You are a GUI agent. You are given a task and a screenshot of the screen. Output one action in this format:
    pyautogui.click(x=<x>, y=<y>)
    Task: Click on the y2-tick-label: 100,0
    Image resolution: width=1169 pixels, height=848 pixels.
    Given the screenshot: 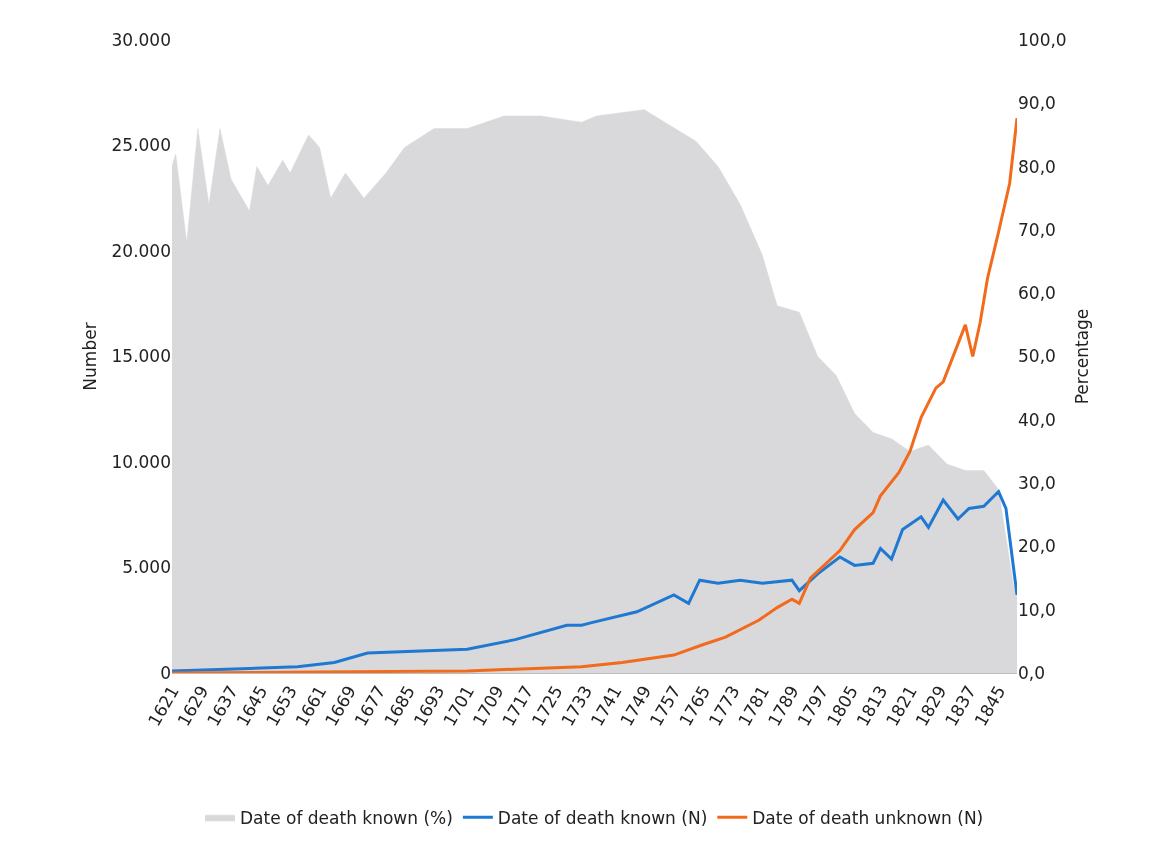 What is the action you would take?
    pyautogui.click(x=1042, y=39)
    